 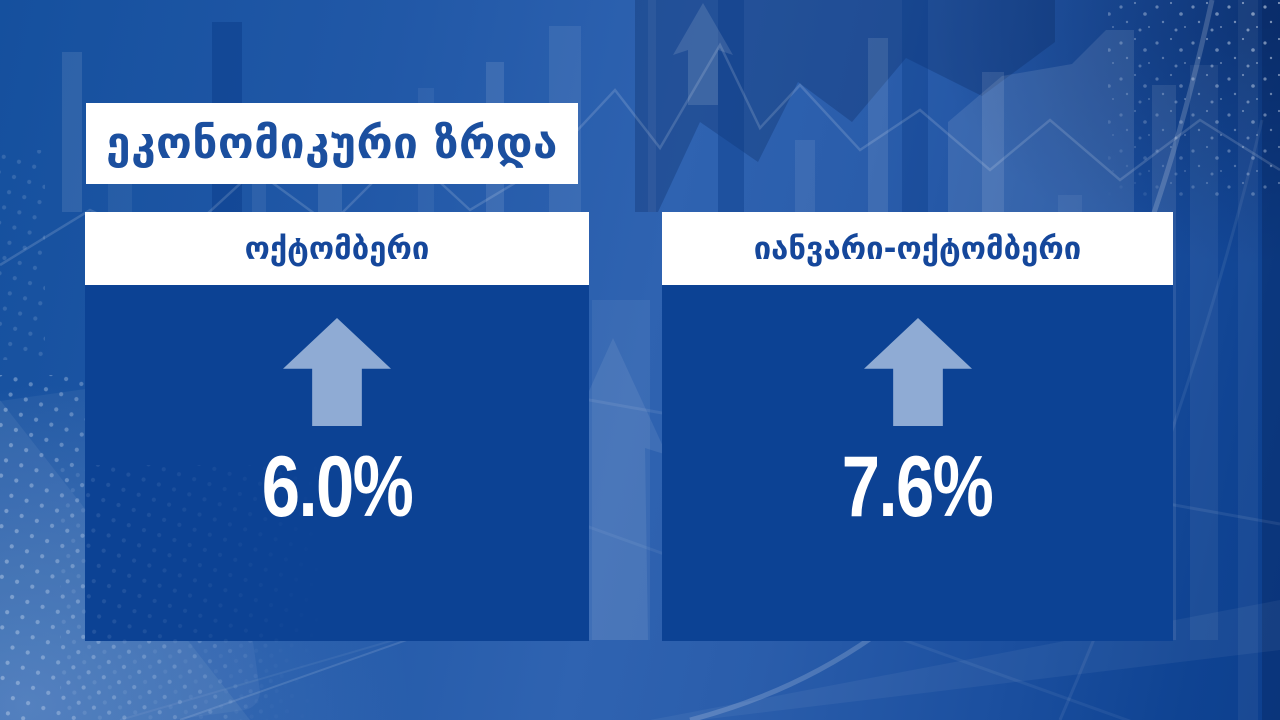 What do you see at coordinates (337, 487) in the screenshot?
I see `stat-value: 6.0%` at bounding box center [337, 487].